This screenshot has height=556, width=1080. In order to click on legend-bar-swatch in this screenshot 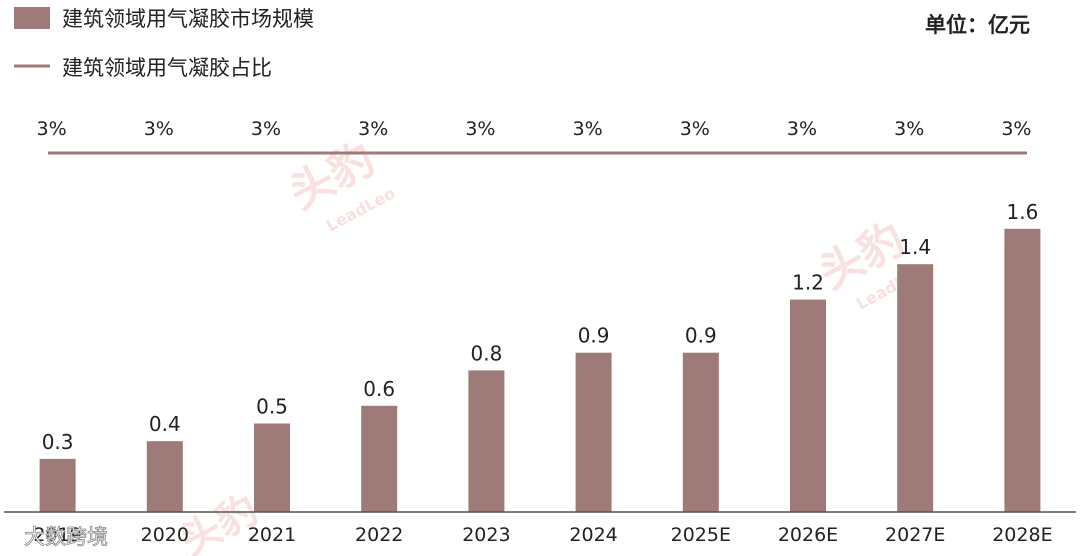, I will do `click(32, 18)`.